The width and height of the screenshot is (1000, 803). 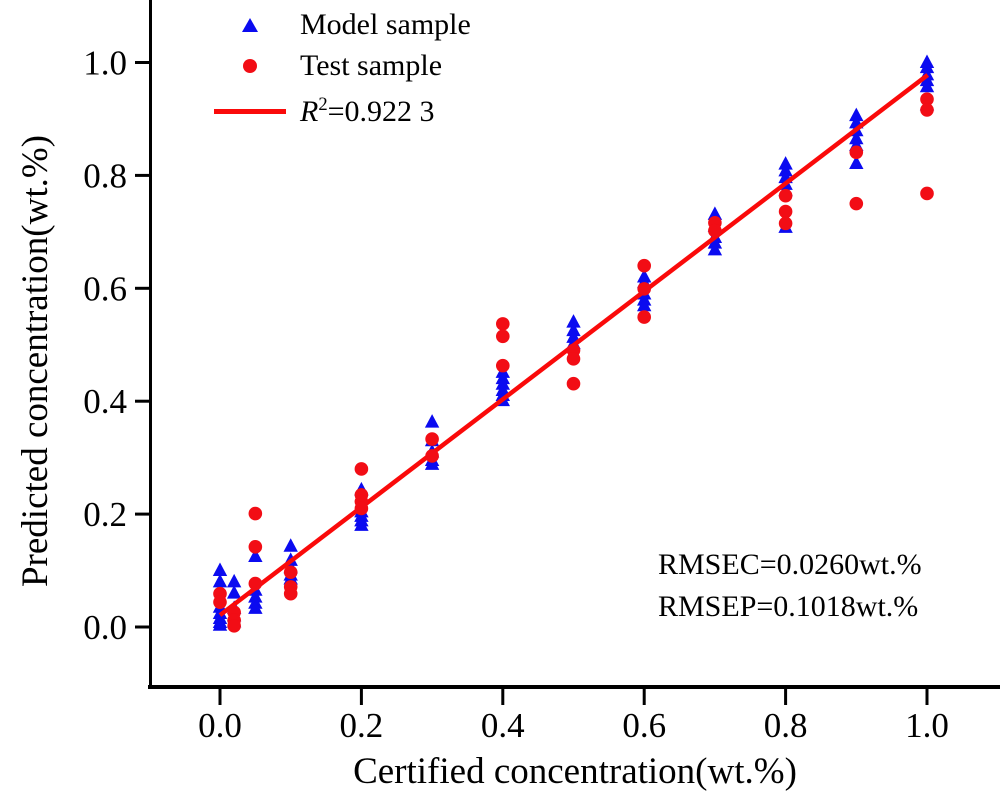 I want to click on legend-item-model: Model sample, so click(x=424, y=25).